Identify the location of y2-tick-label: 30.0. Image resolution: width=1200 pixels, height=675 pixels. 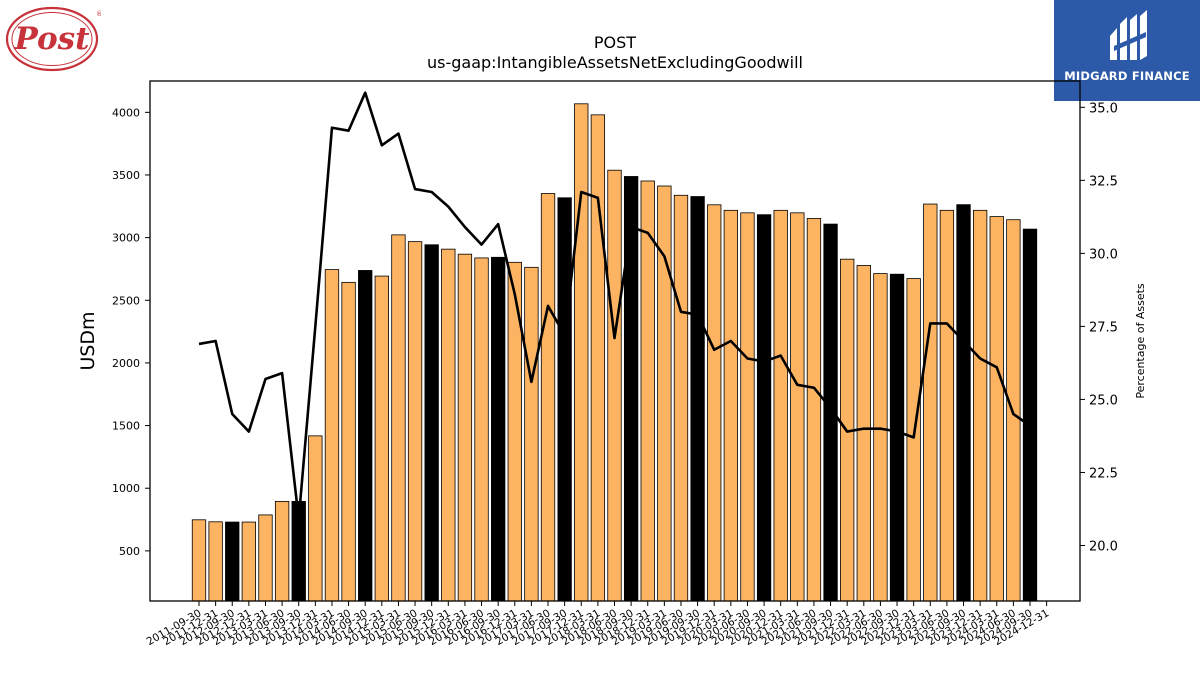
(1103, 254).